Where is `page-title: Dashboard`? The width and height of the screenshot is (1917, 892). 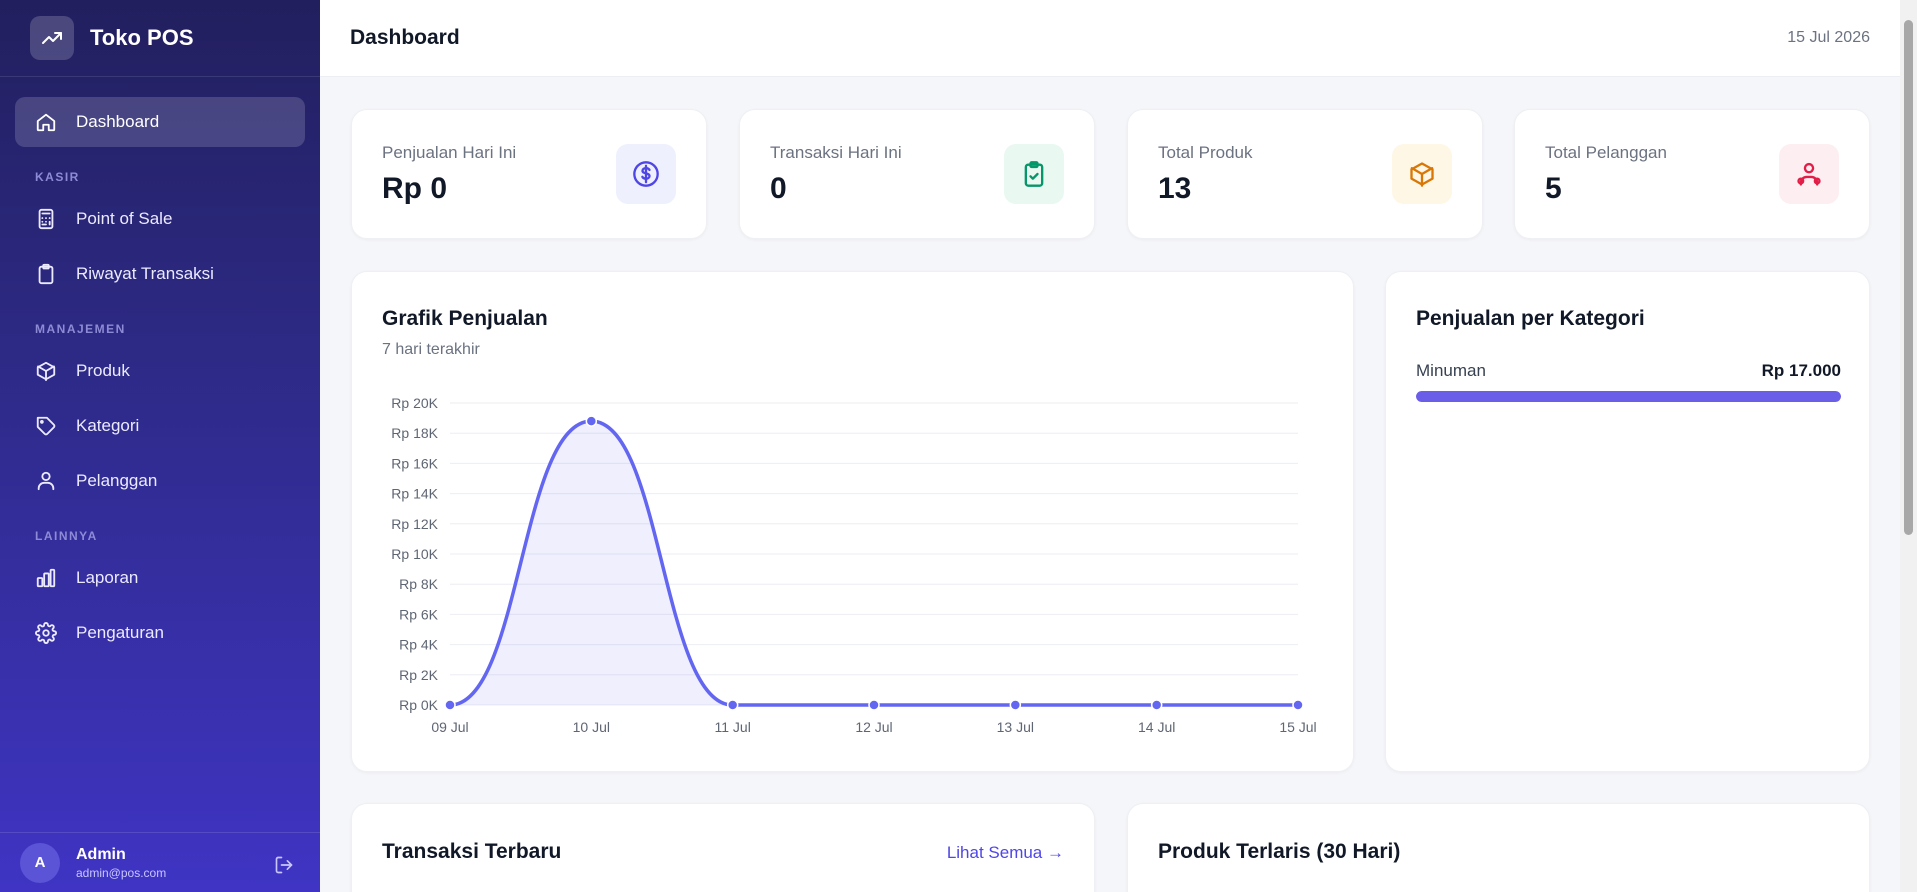
page-title: Dashboard is located at coordinates (405, 37).